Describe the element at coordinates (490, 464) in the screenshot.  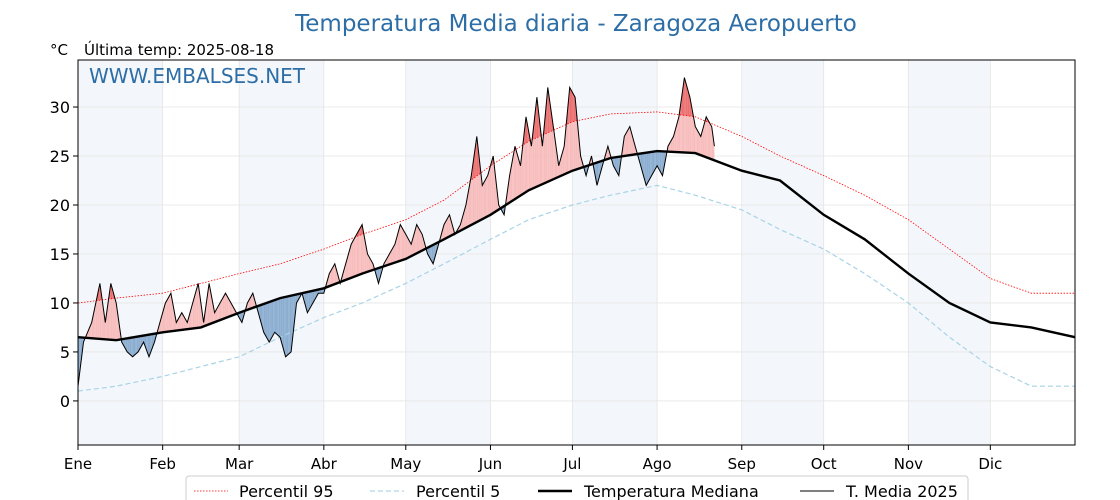
I see `x-tick-label: Jun` at that location.